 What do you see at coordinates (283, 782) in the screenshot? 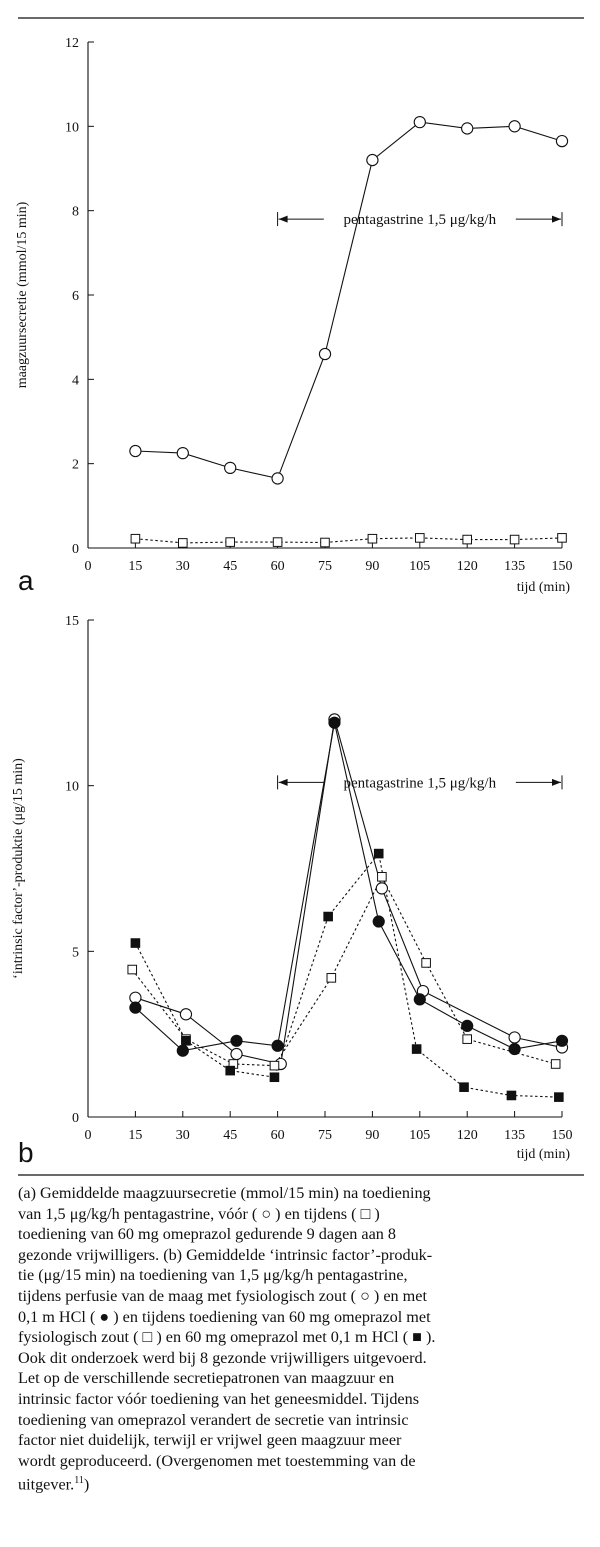
I see `annotation-arrowhead-left` at bounding box center [283, 782].